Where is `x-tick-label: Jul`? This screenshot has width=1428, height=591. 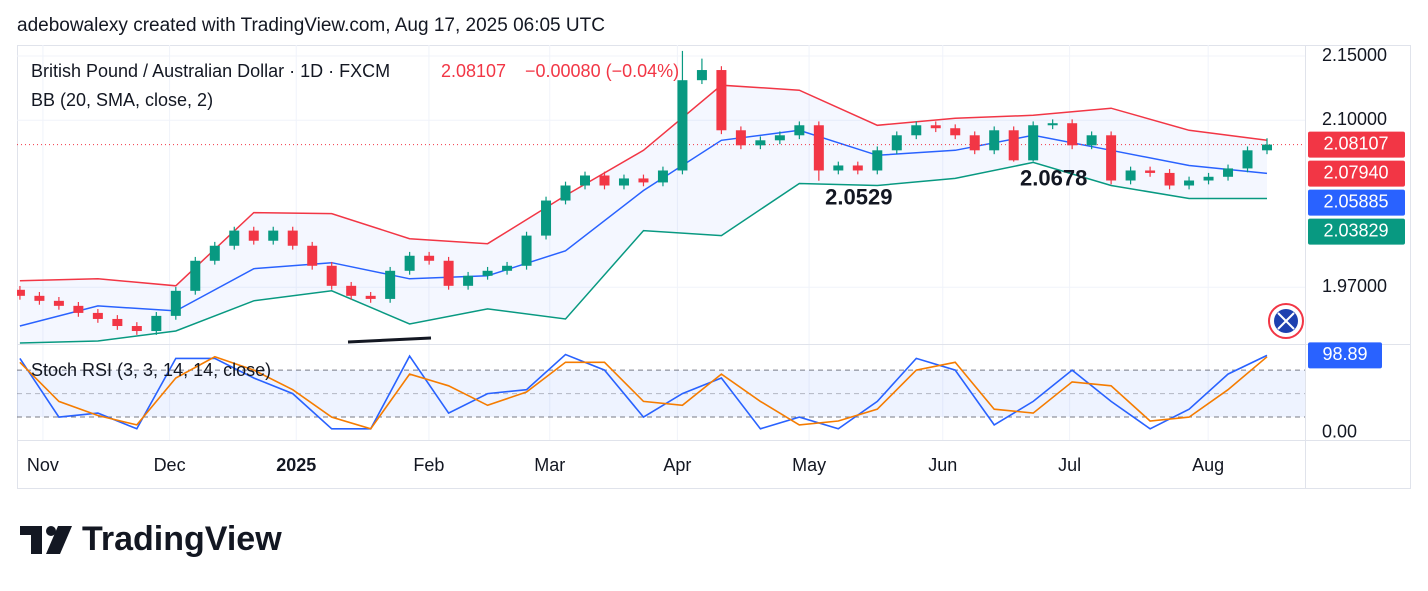 x-tick-label: Jul is located at coordinates (1069, 465).